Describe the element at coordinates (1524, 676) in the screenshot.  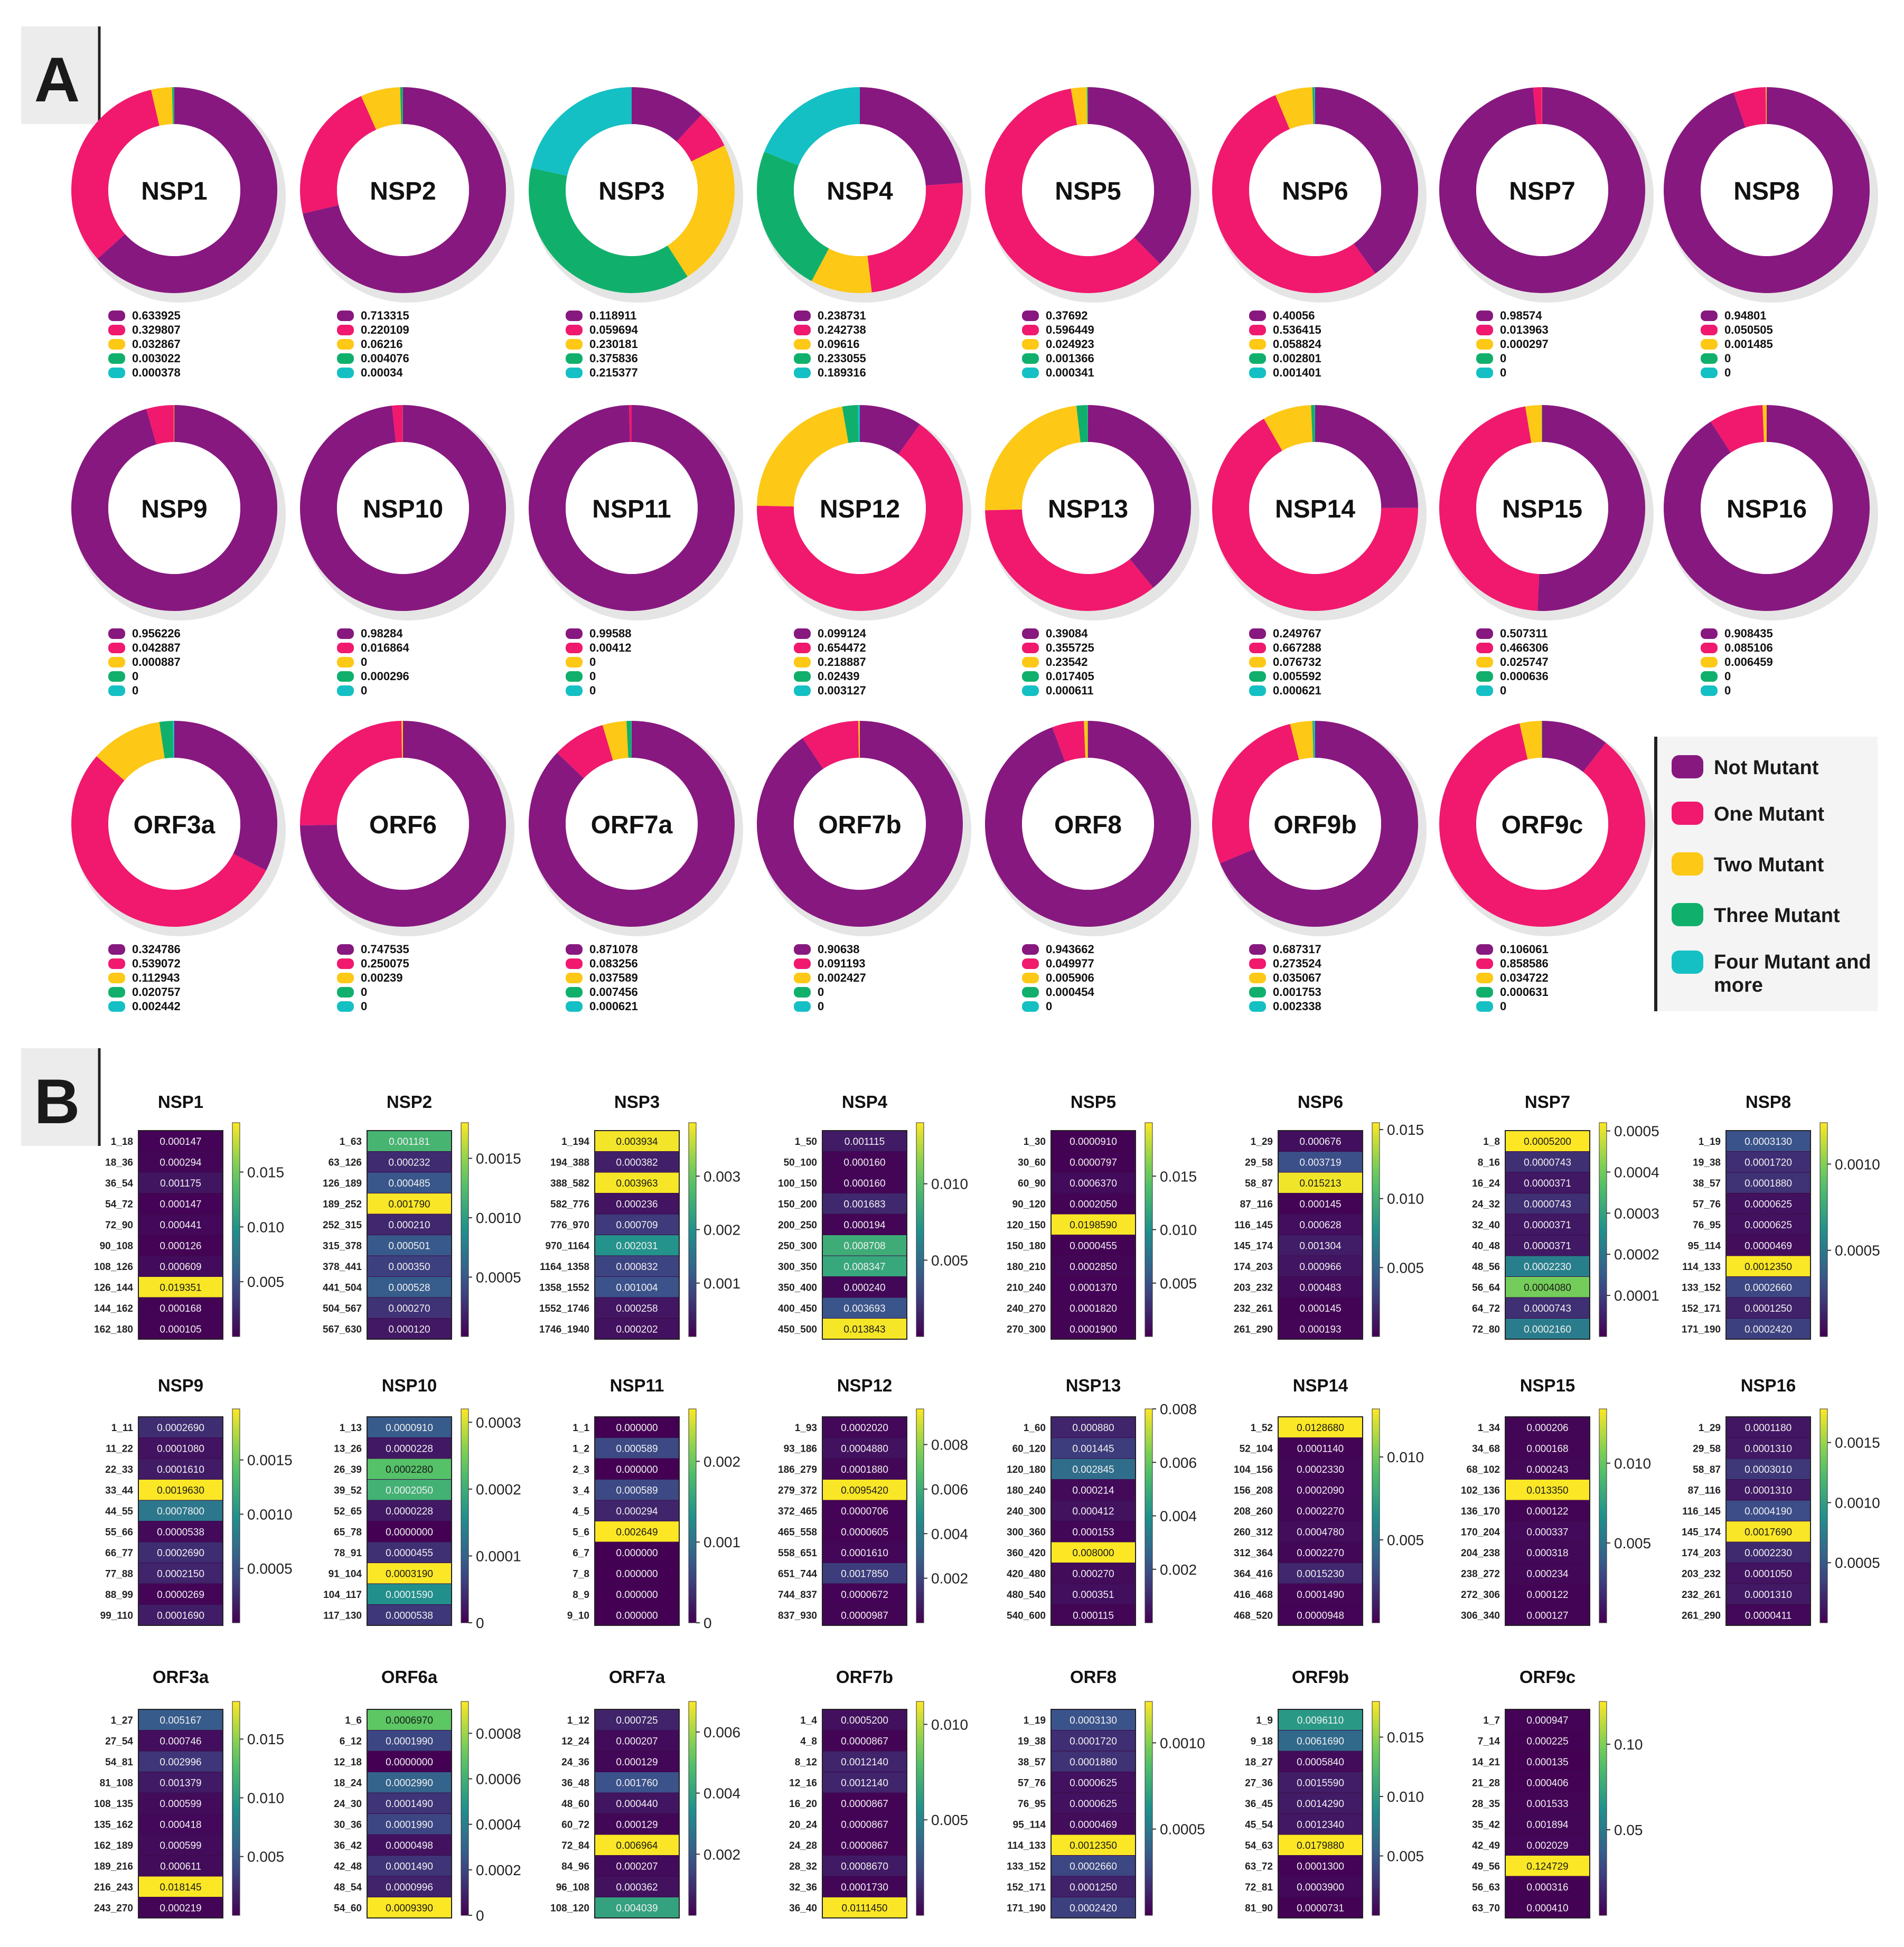
I see `donut-legend-value: 0.000636` at that location.